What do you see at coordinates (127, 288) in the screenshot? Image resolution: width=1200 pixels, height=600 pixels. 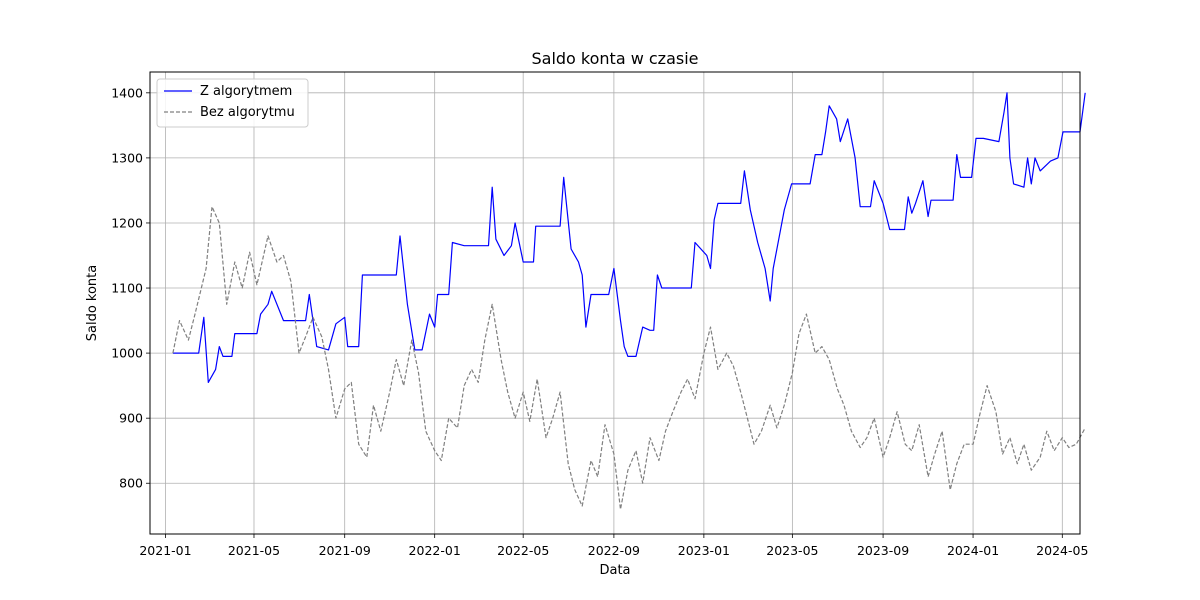 I see `y-tick-label: 1100` at bounding box center [127, 288].